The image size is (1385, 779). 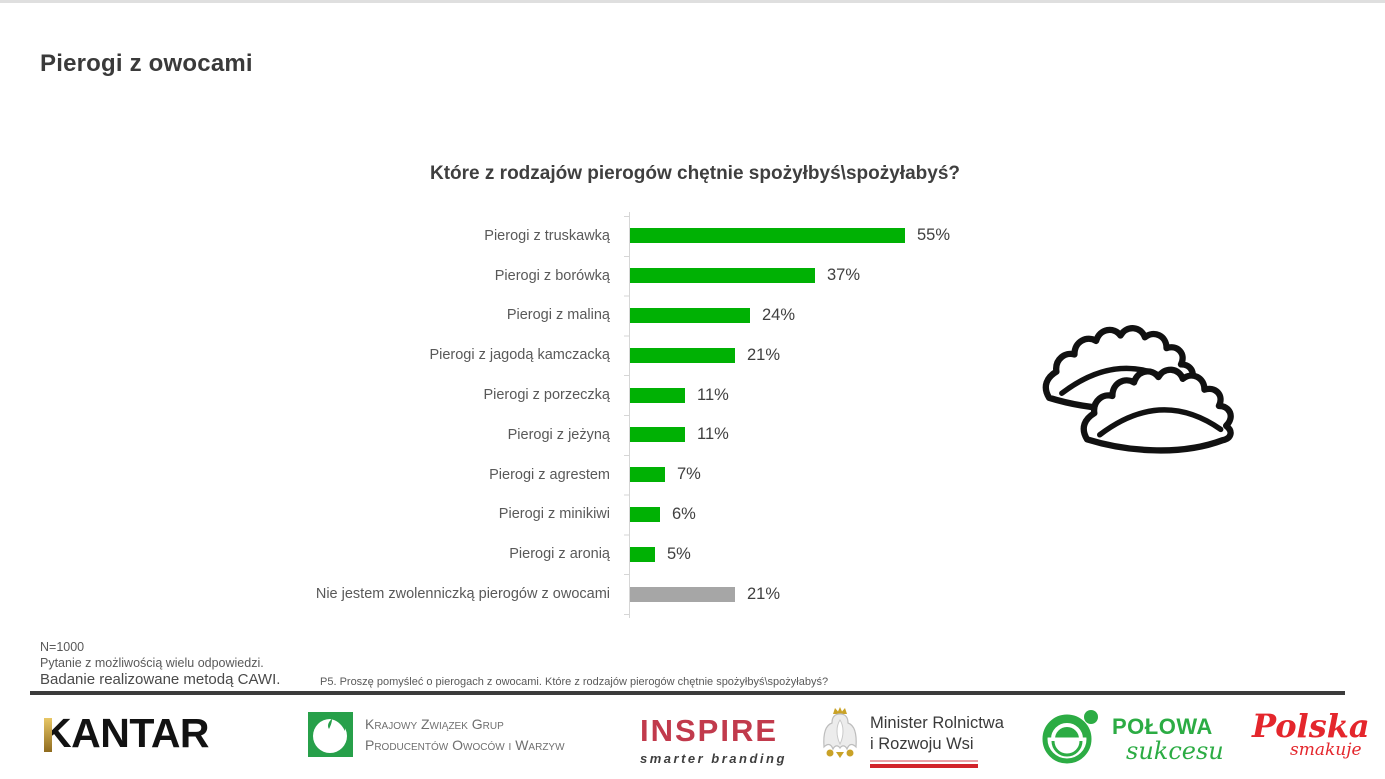 I want to click on chart-row: Pierogi z jagodą kamczacką 21%, so click(x=515, y=355).